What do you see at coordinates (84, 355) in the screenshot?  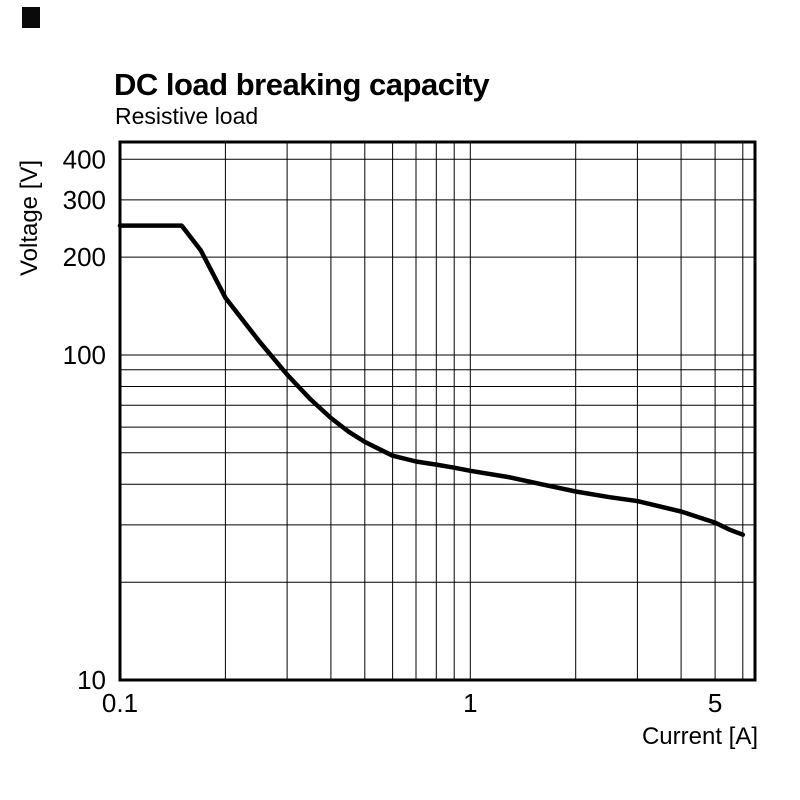 I see `y-tick-label: 100` at bounding box center [84, 355].